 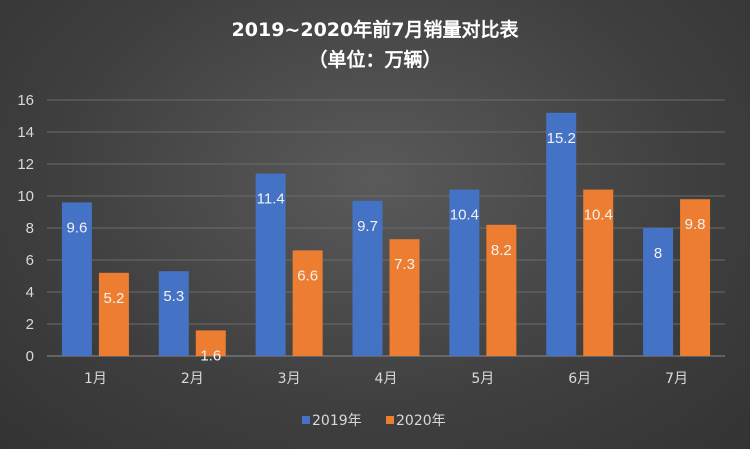 What do you see at coordinates (367, 278) in the screenshot?
I see `bar-2019年-4月` at bounding box center [367, 278].